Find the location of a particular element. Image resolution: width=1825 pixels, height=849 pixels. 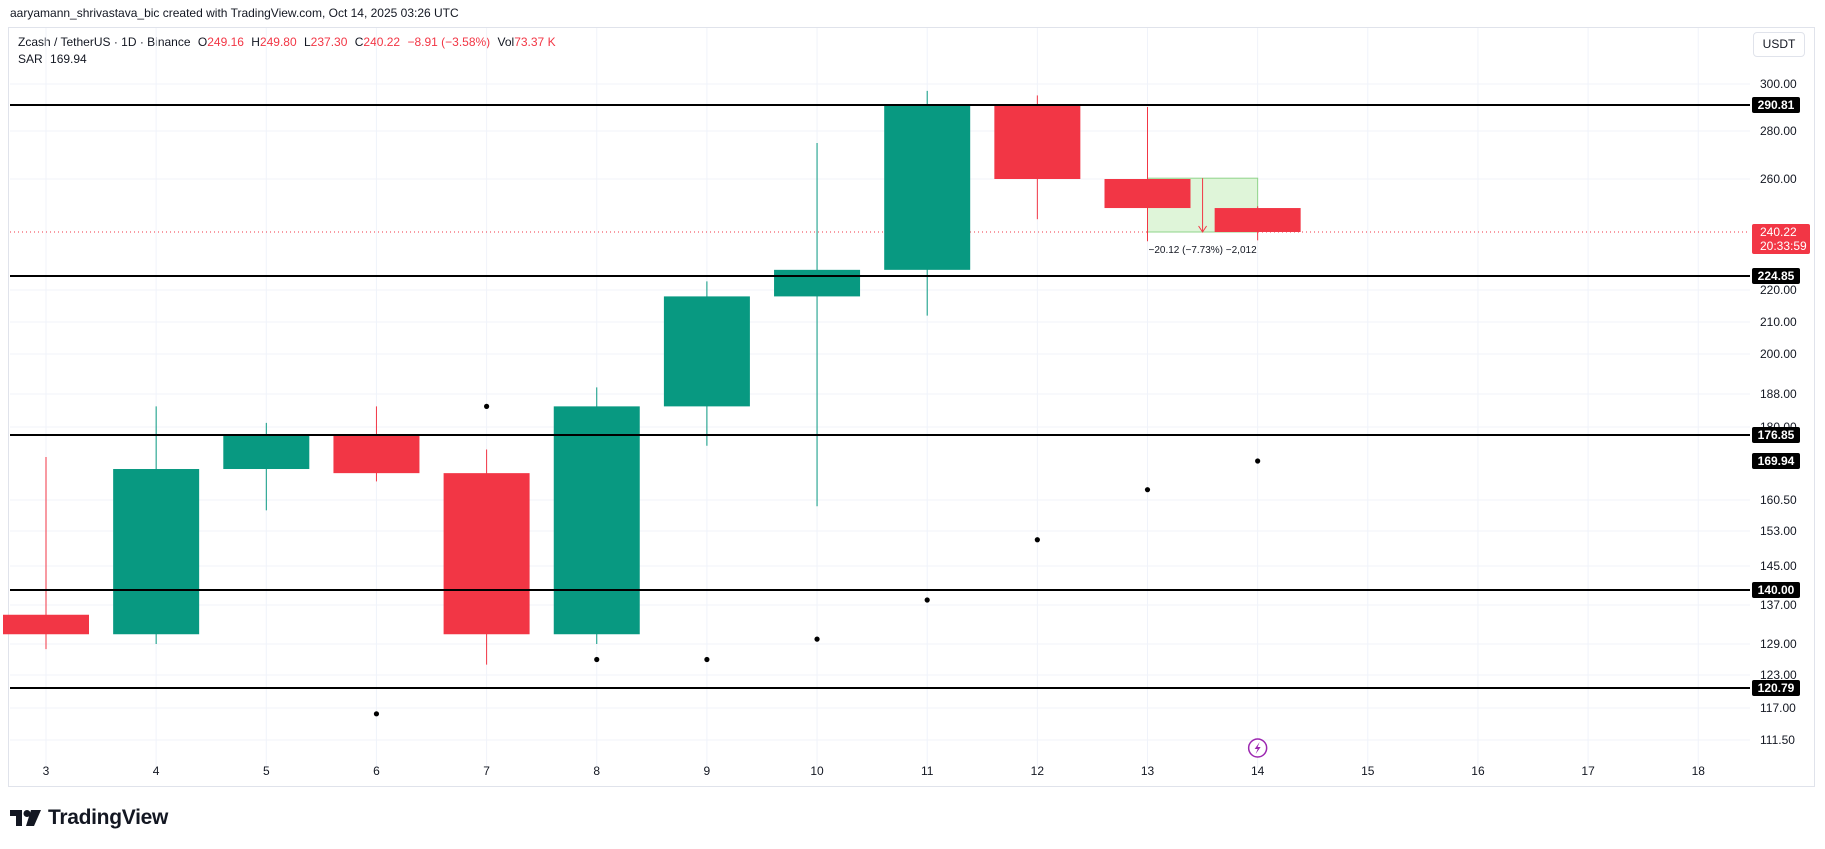

sar-label-bg is located at coordinates (1776, 461).